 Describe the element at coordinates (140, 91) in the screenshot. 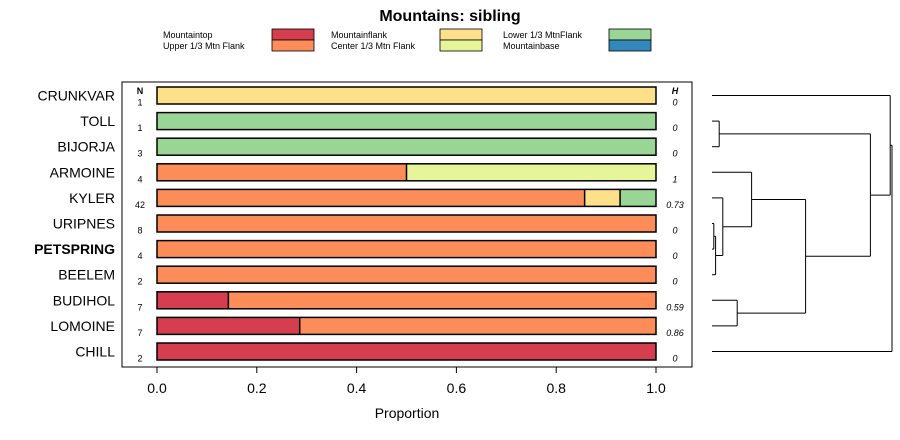

I see `n-column-header: N` at that location.